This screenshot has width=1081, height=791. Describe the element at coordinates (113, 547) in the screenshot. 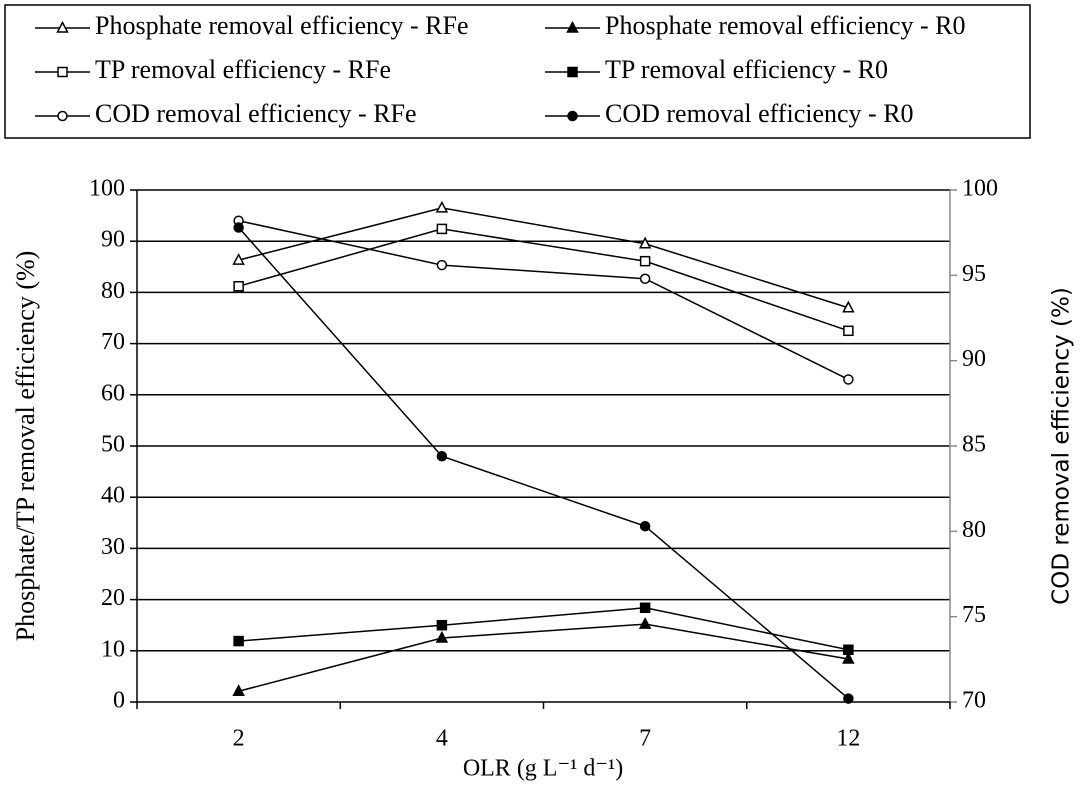

I see `y-tick-label: 30` at that location.